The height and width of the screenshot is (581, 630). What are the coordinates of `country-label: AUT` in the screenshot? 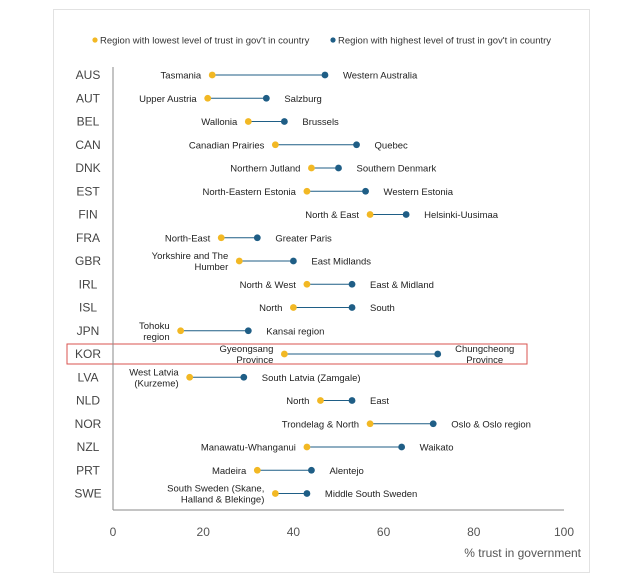 It's located at (88, 98).